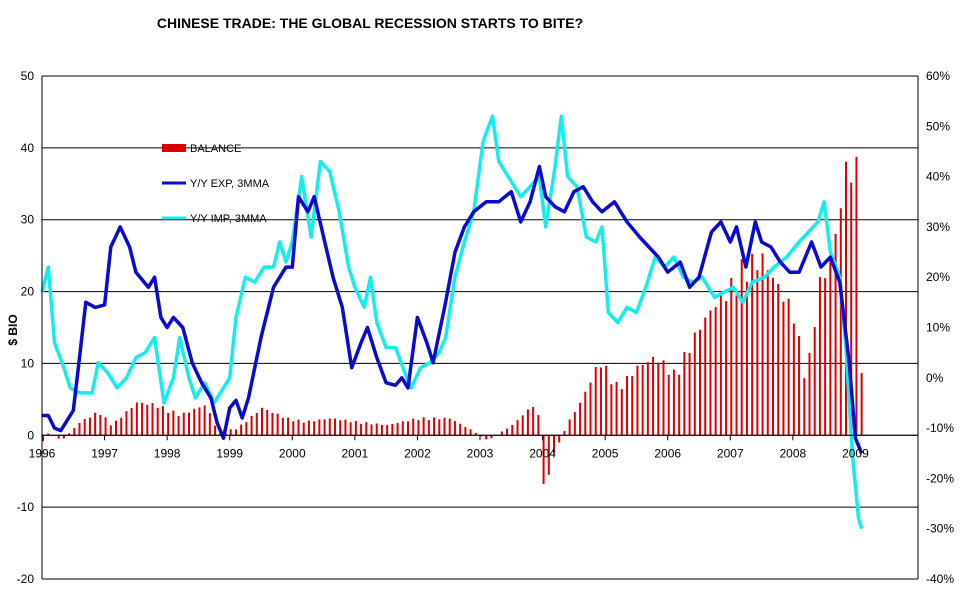  I want to click on legend-label-exports: Y/Y EXP, 3MMA, so click(230, 184).